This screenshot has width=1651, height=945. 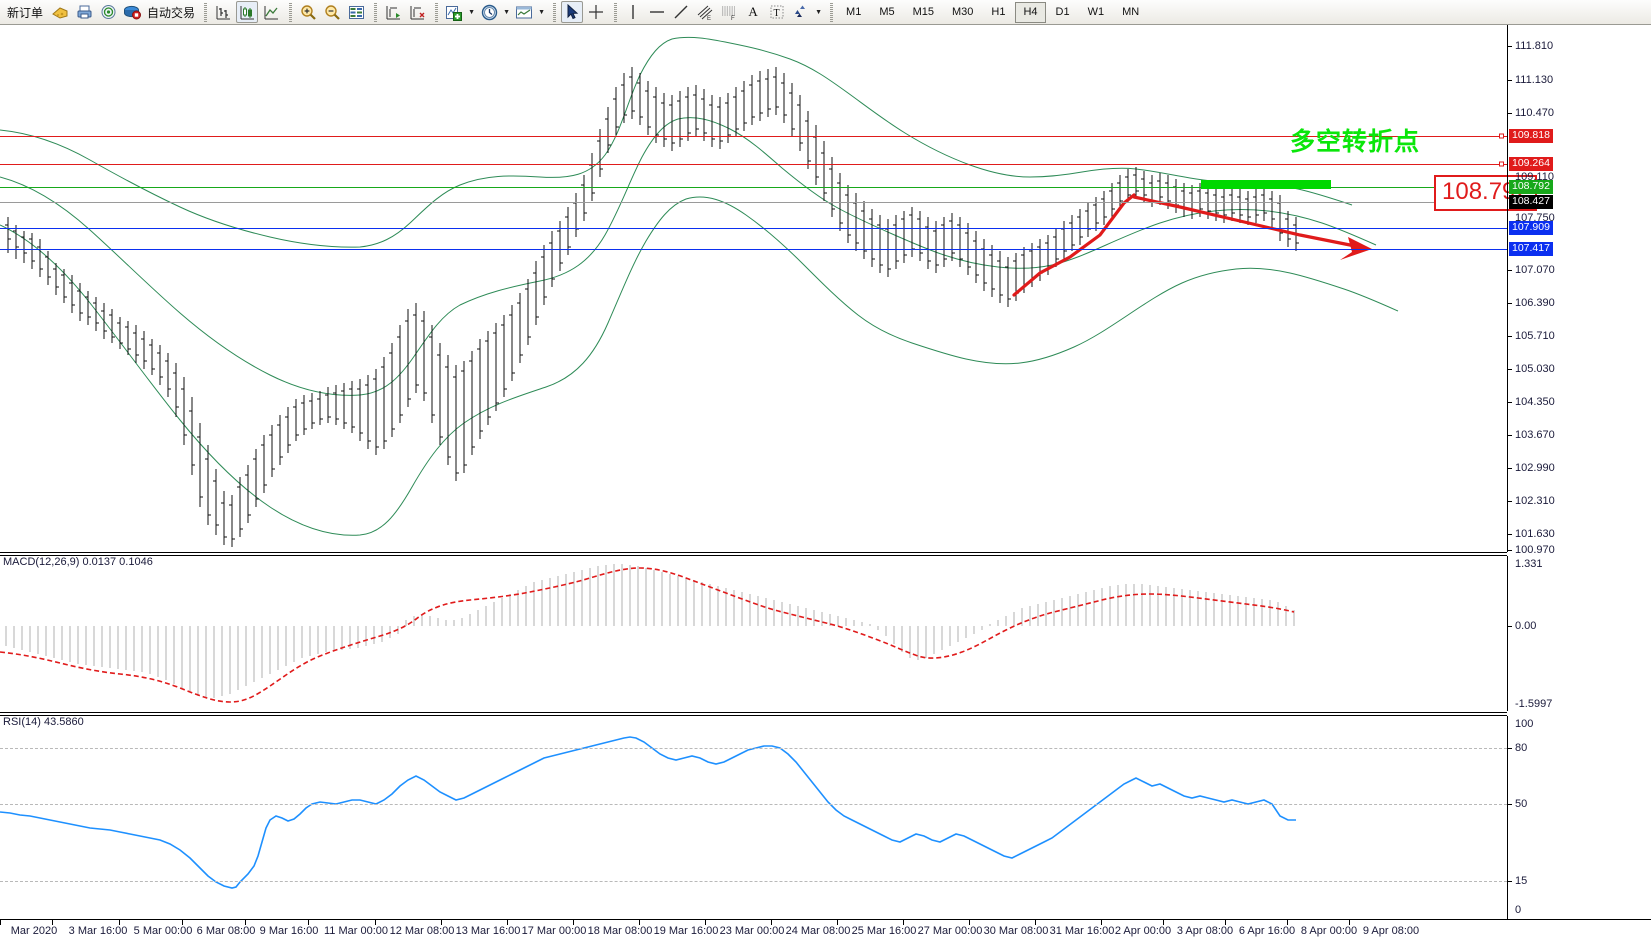 What do you see at coordinates (1096, 12) in the screenshot?
I see `timeframe-w1: W1` at bounding box center [1096, 12].